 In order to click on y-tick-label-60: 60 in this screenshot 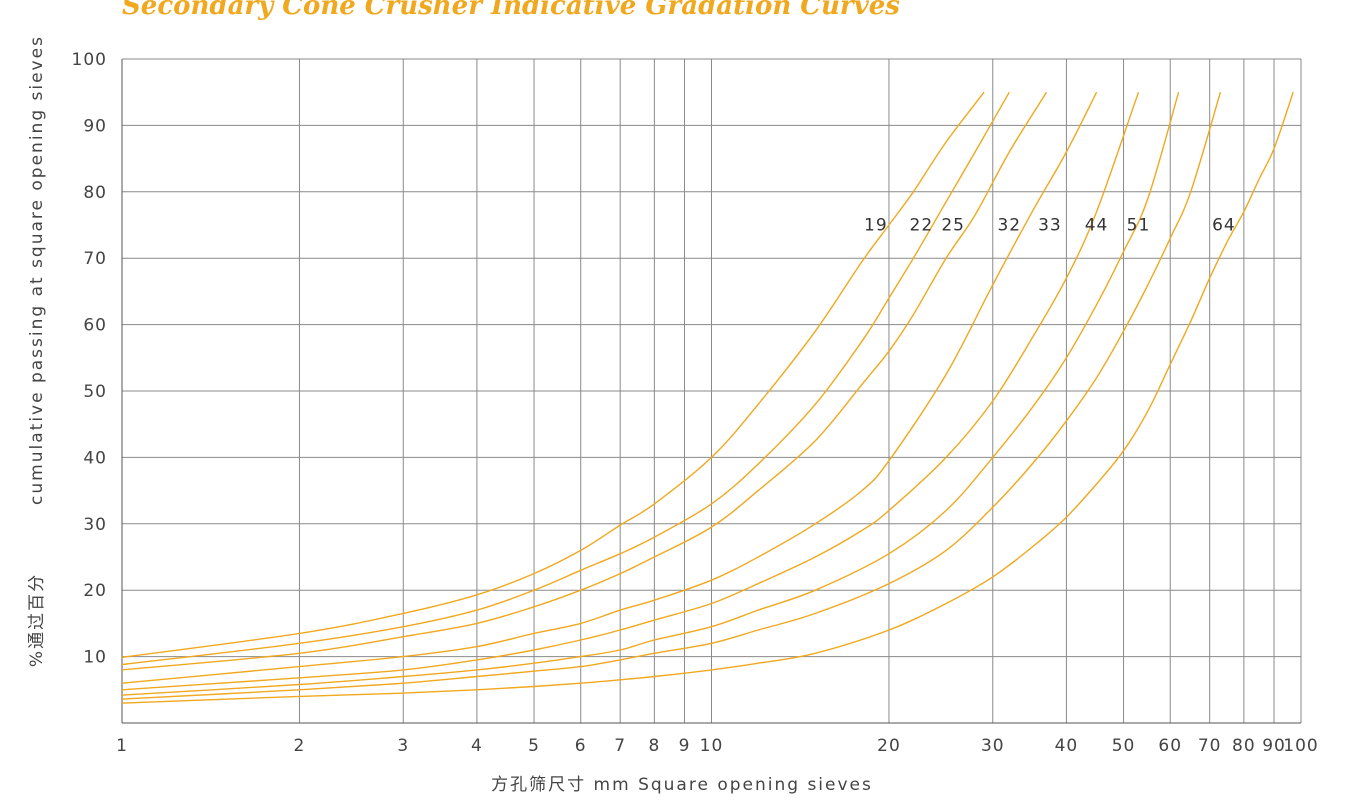, I will do `click(95, 326)`.